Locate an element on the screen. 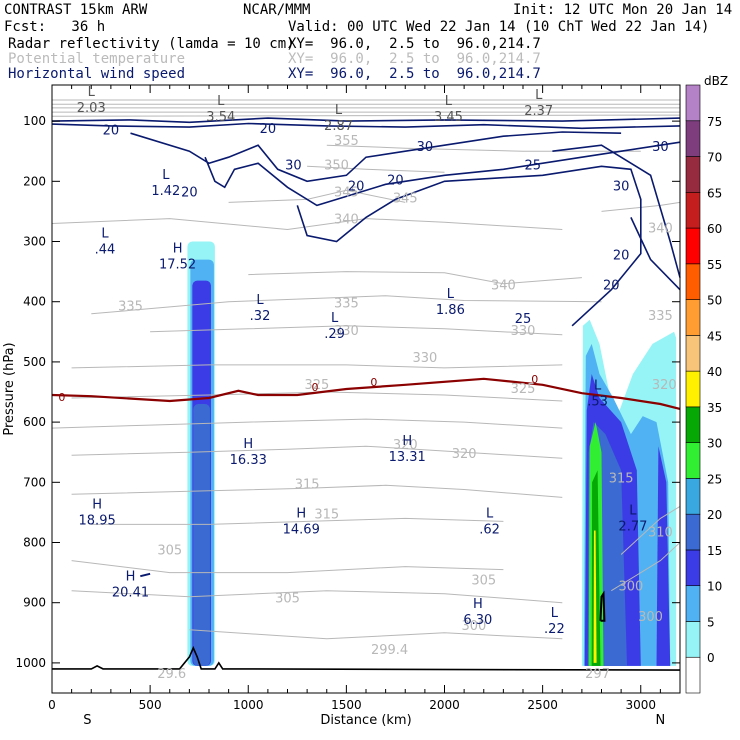 Image resolution: width=740 pixels, height=740 pixels. colorbar-tick-label: 20 is located at coordinates (714, 515).